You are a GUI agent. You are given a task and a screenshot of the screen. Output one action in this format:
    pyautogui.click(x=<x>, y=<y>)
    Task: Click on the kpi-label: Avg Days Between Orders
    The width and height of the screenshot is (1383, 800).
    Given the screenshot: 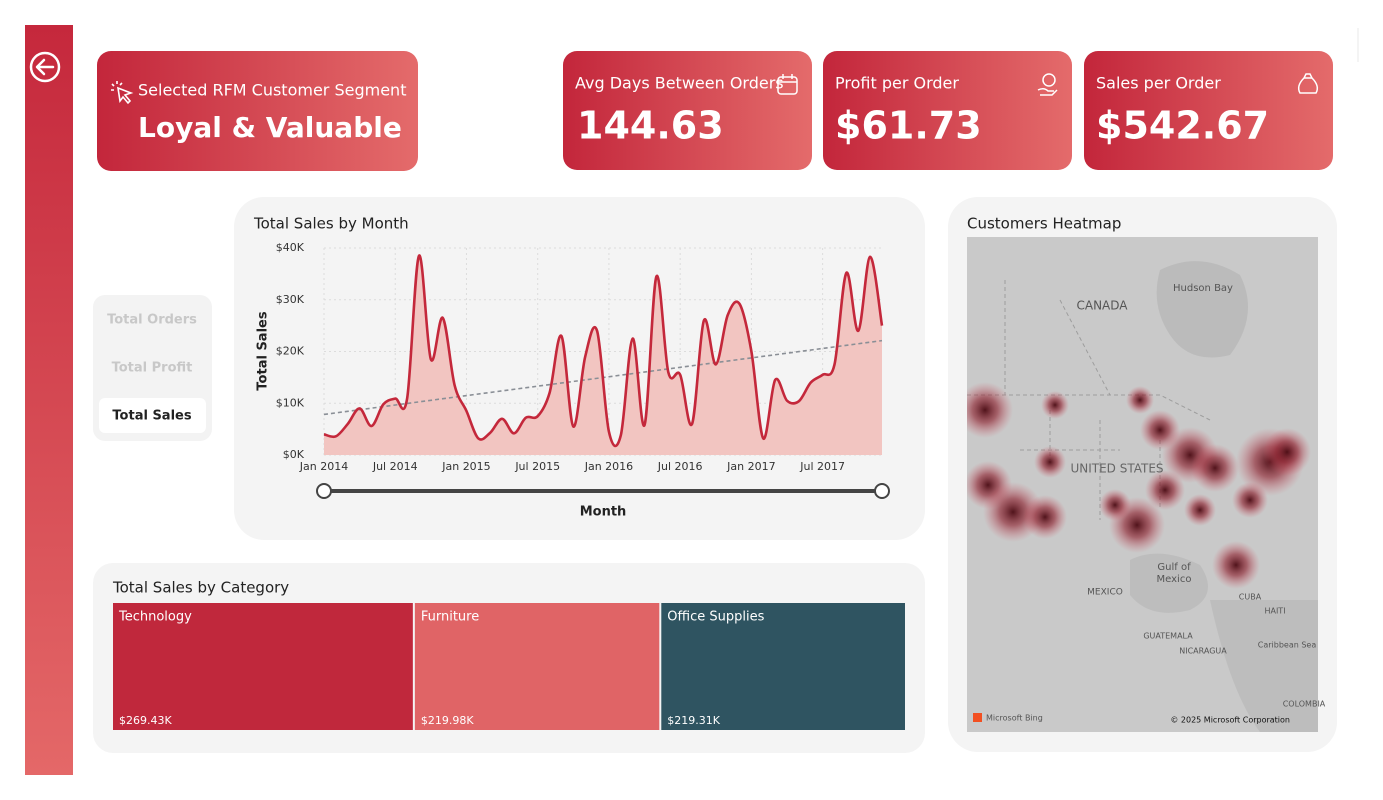 What is the action you would take?
    pyautogui.click(x=679, y=83)
    